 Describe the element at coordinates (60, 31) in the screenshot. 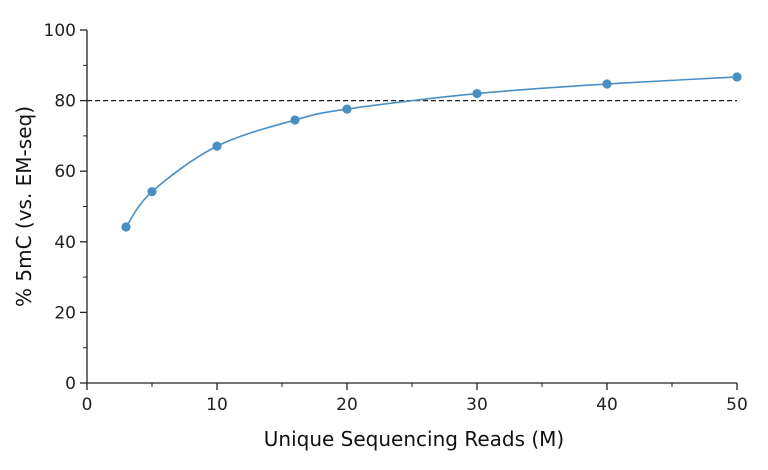

I see `y-tick-label: 100` at that location.